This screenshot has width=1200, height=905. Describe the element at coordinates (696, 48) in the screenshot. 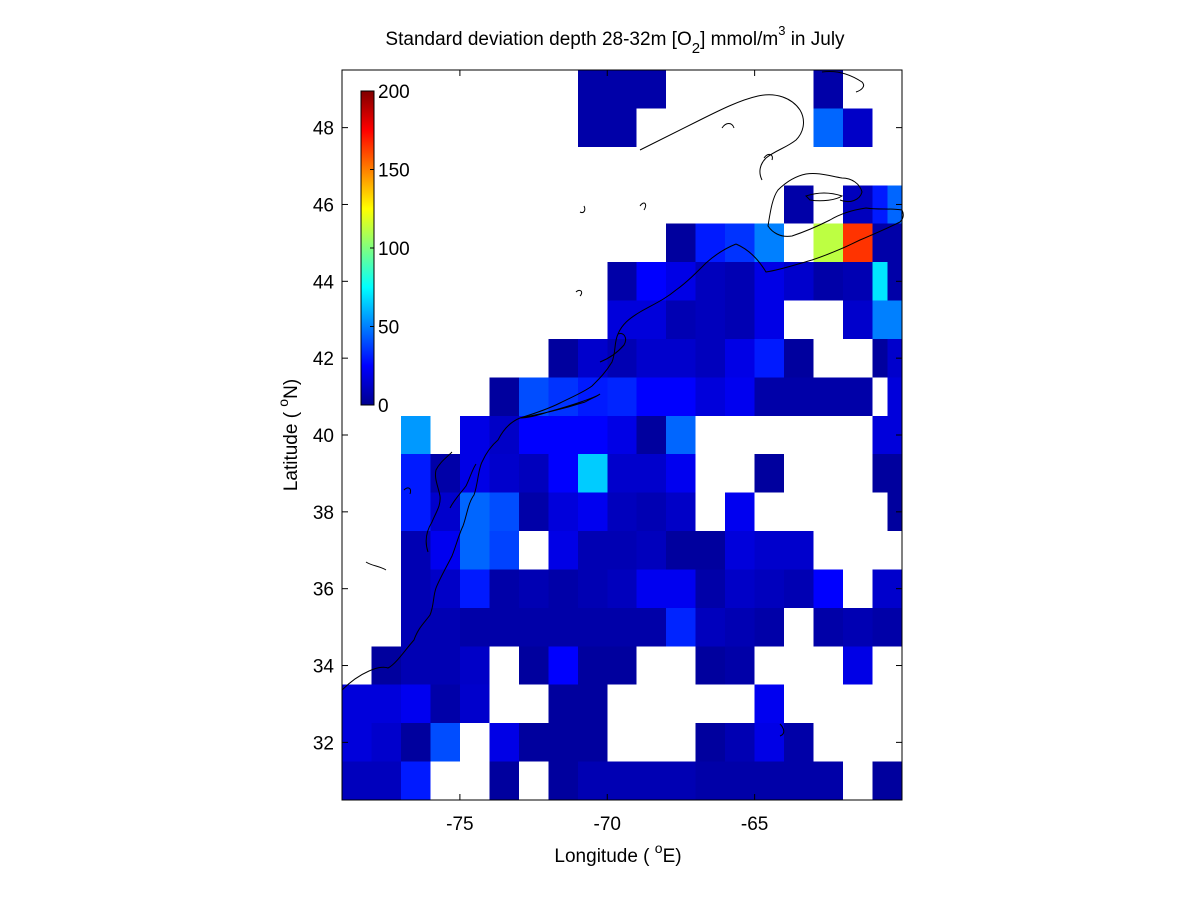

I see `title-subscript: 2` at that location.